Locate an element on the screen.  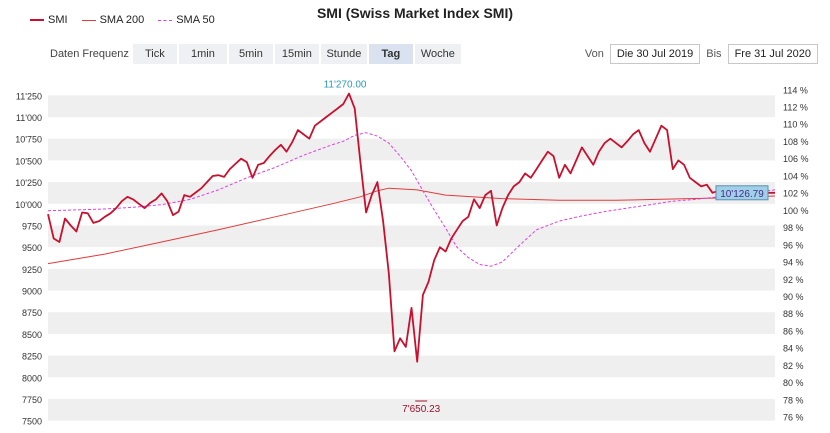
y2-tick-label: 96 % is located at coordinates (793, 245).